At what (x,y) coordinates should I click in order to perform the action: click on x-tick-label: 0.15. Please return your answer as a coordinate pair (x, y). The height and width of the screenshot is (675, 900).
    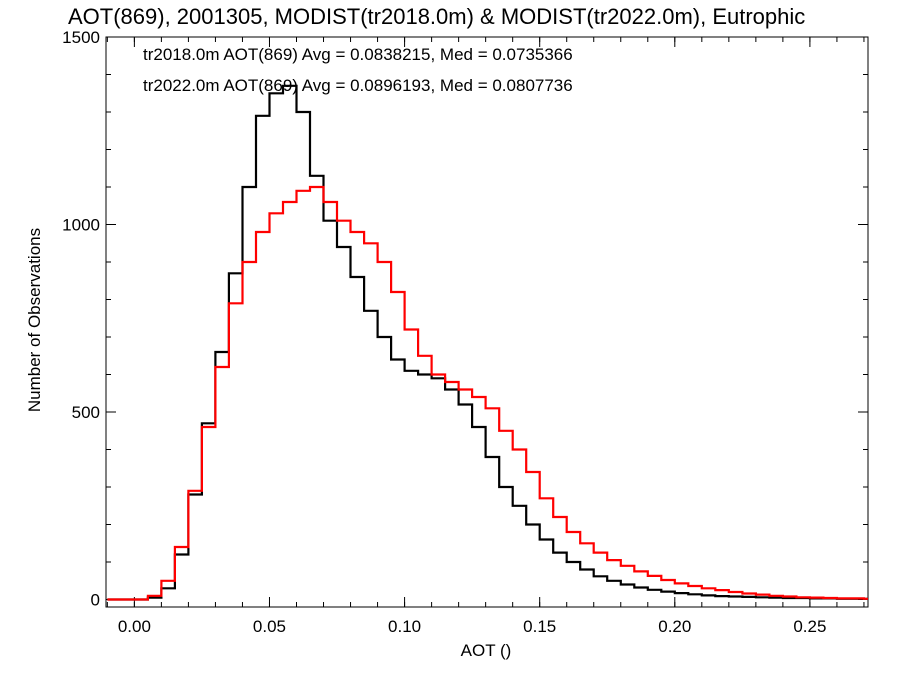
    Looking at the image, I should click on (539, 626).